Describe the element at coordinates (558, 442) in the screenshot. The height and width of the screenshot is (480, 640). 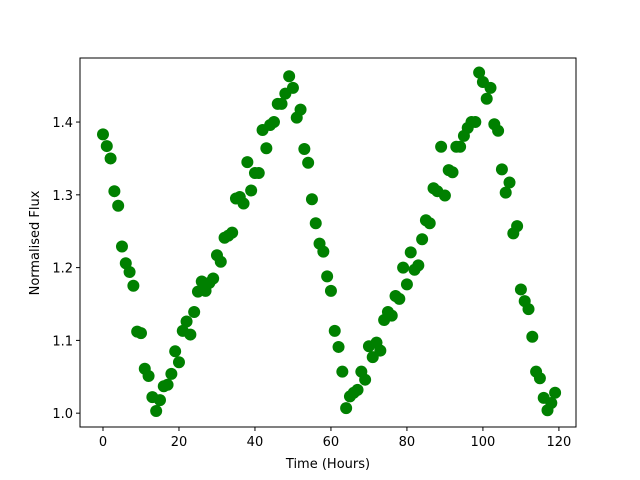
I see `x-tick-label: 120` at that location.